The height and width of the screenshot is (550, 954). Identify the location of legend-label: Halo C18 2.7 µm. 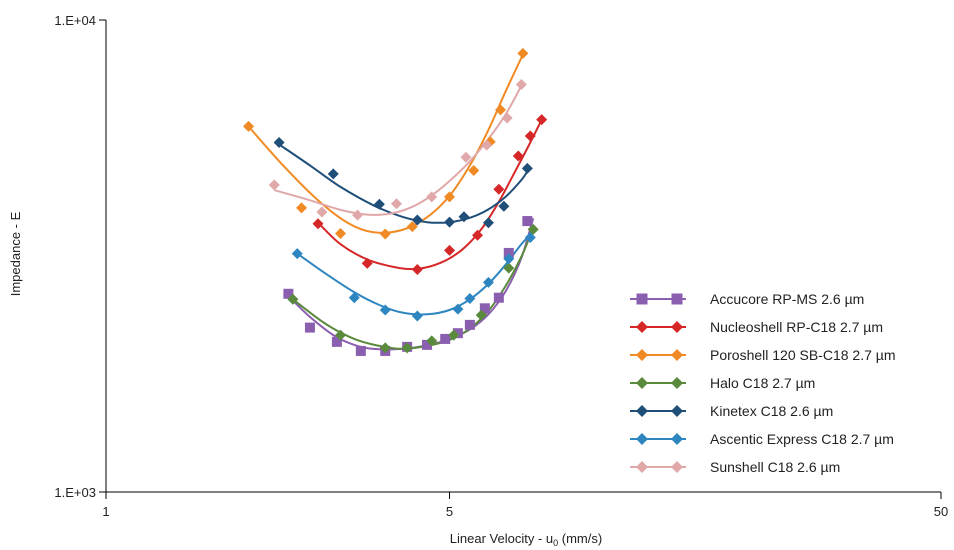
(762, 383).